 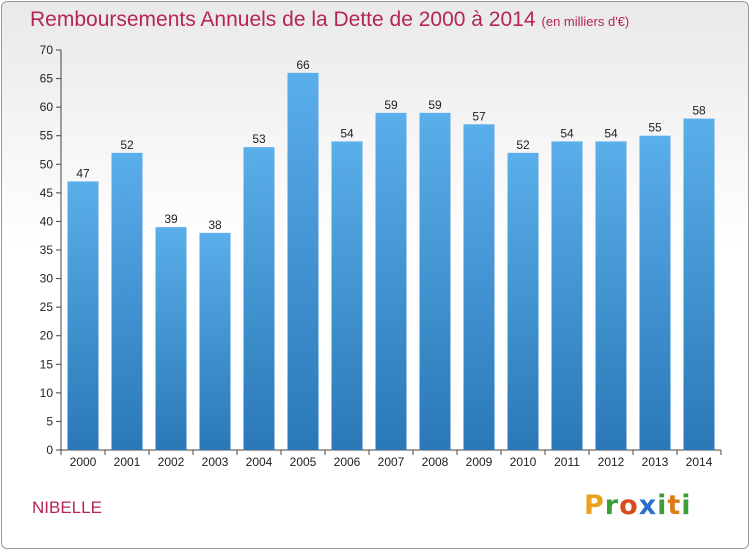 I want to click on y-tick-label: 20, so click(x=47, y=336).